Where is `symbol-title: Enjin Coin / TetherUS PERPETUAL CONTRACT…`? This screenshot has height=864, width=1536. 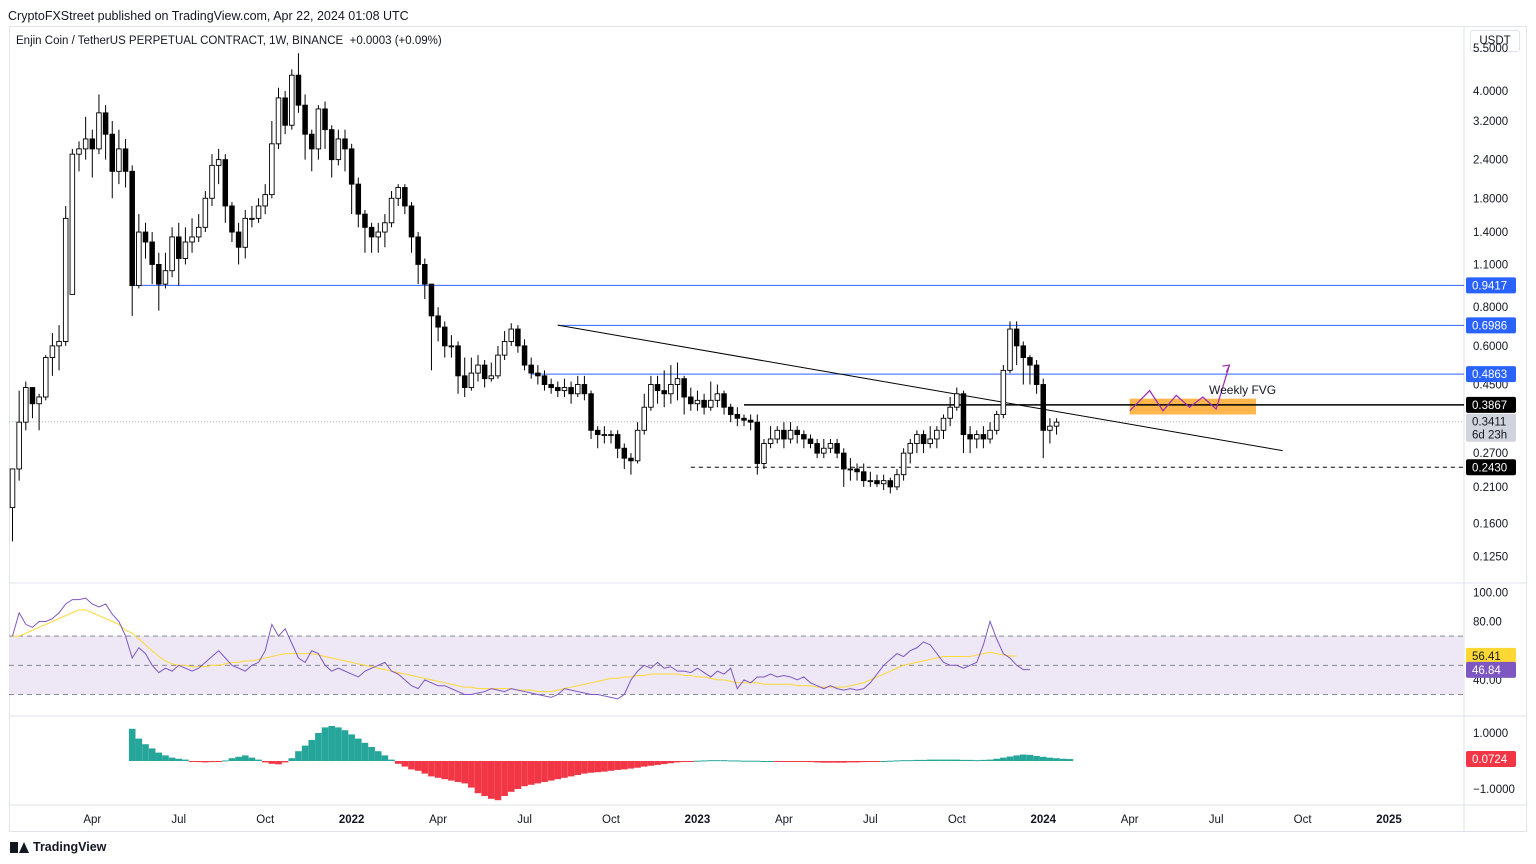 symbol-title: Enjin Coin / TetherUS PERPETUAL CONTRACT… is located at coordinates (180, 41).